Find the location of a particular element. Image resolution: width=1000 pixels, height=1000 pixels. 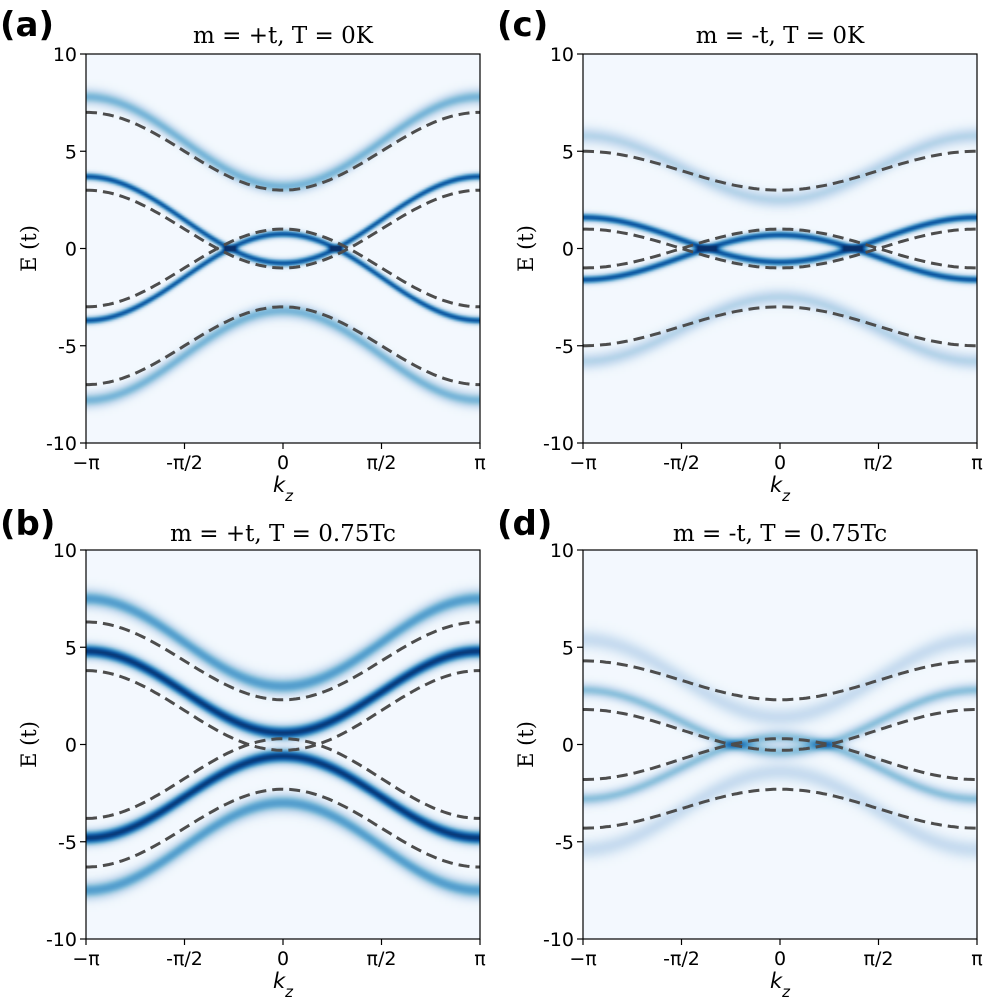

panel-title: m = +t, T = 0K is located at coordinates (283, 36).